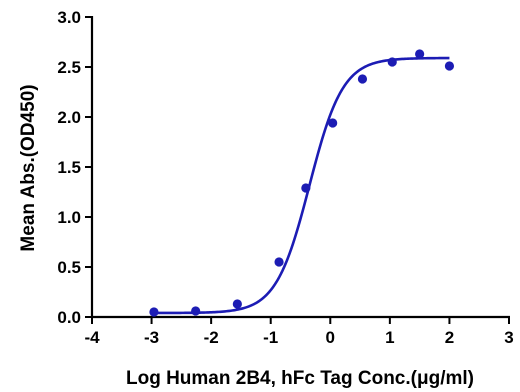  What do you see at coordinates (211, 337) in the screenshot?
I see `x-tick-label: -2` at bounding box center [211, 337].